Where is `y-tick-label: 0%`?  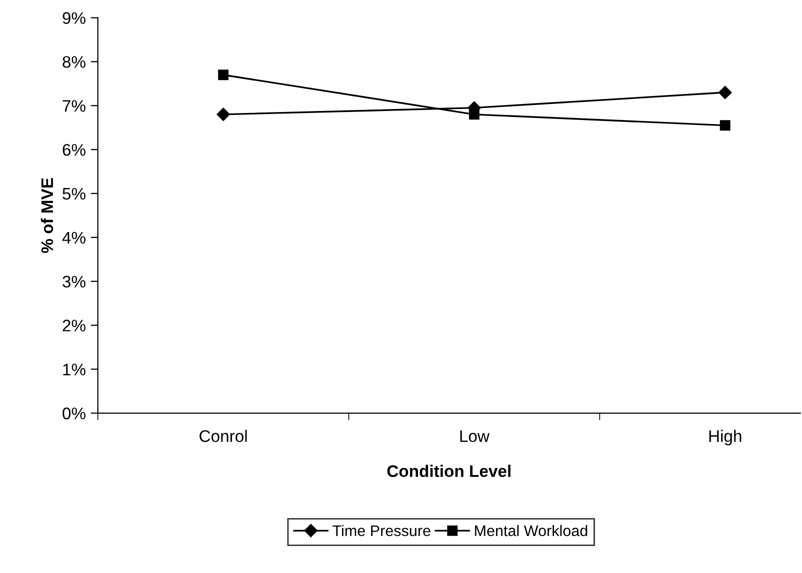 y-tick-label: 0% is located at coordinates (74, 414).